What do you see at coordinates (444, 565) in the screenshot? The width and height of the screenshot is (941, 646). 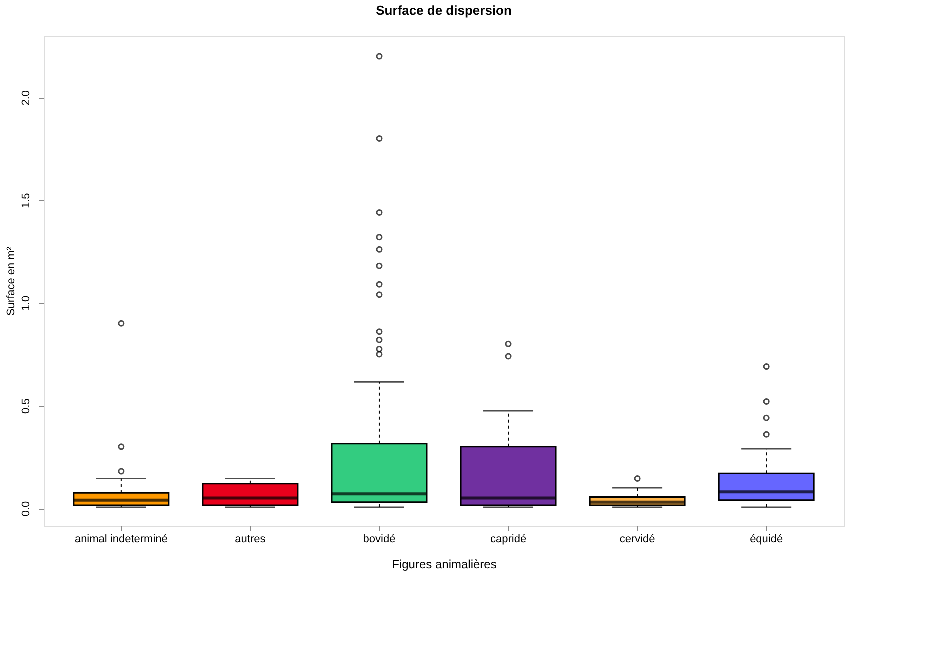 I see `x-axis-title: Figures animalières` at bounding box center [444, 565].